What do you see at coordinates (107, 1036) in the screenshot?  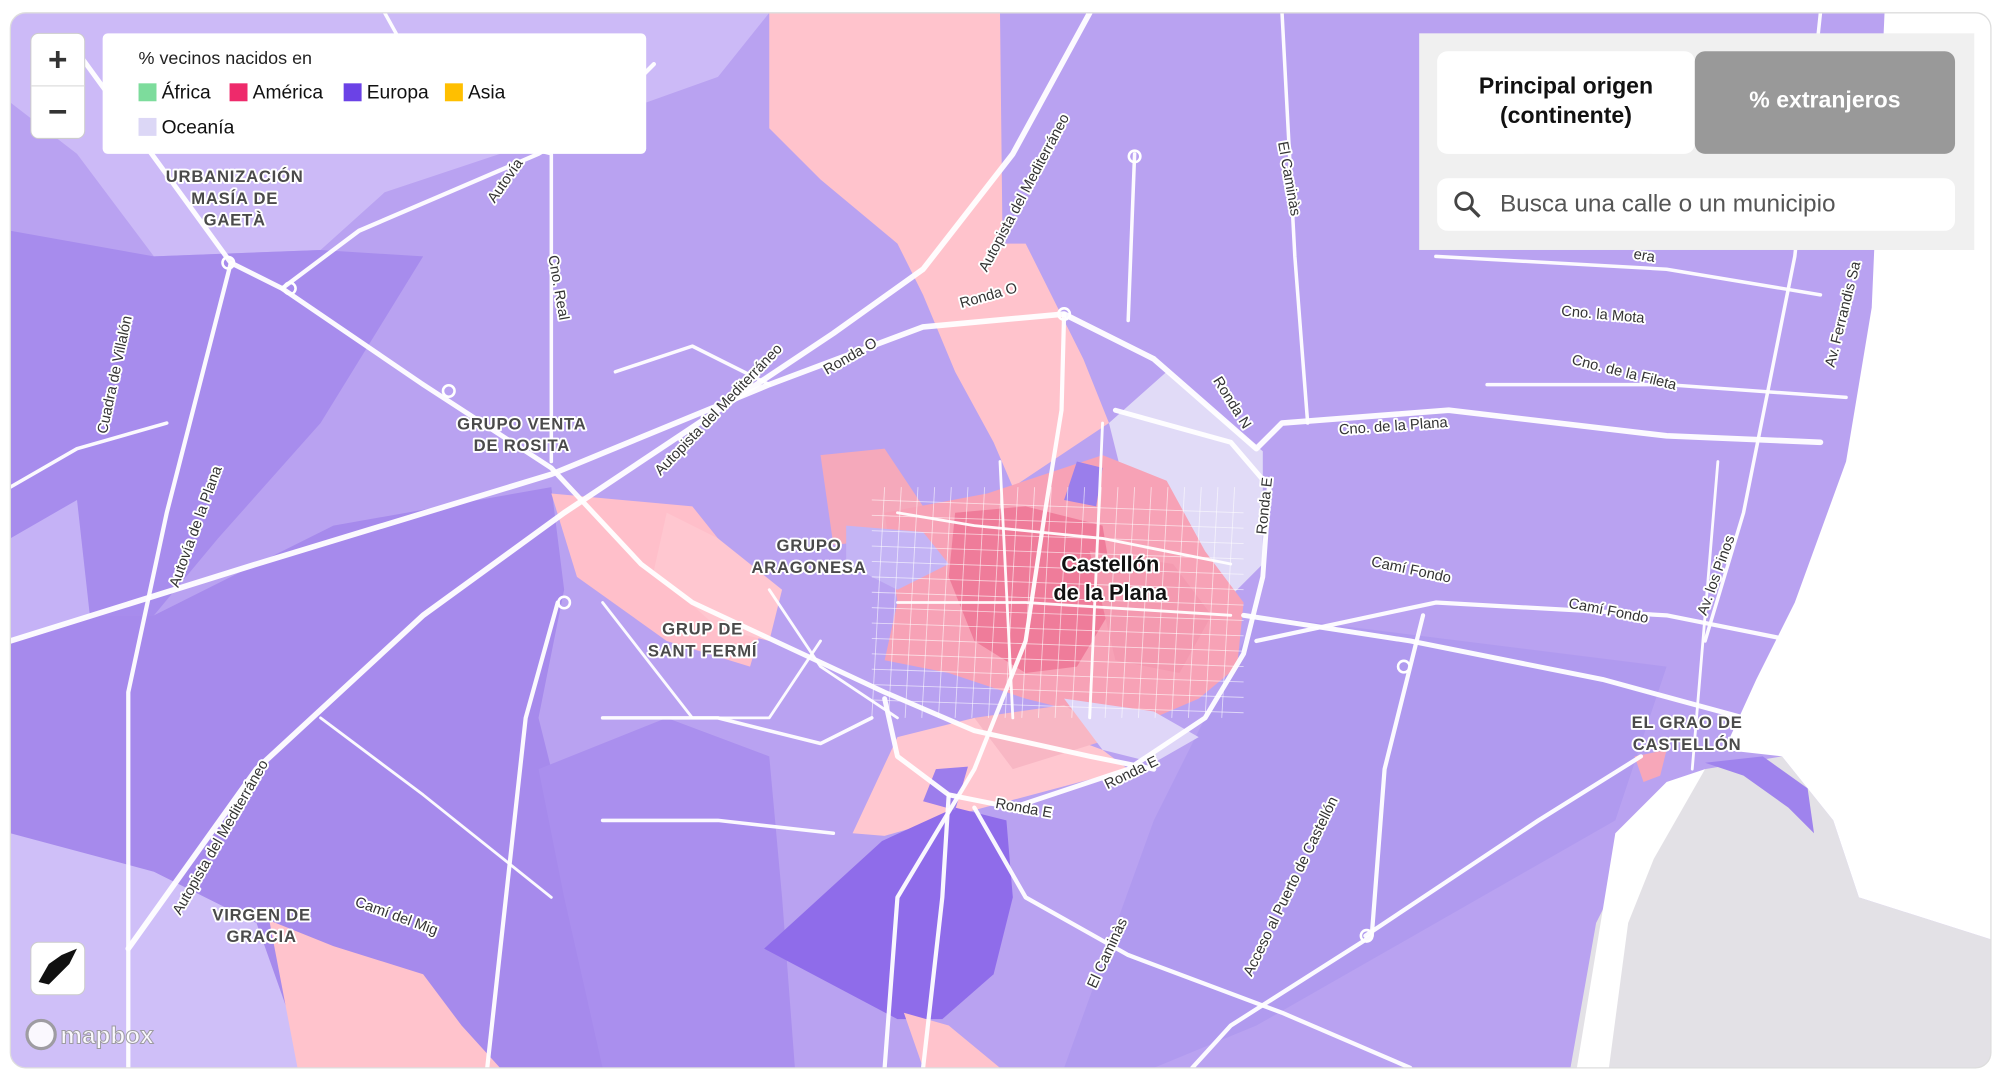 I see `attribution: mapbox` at bounding box center [107, 1036].